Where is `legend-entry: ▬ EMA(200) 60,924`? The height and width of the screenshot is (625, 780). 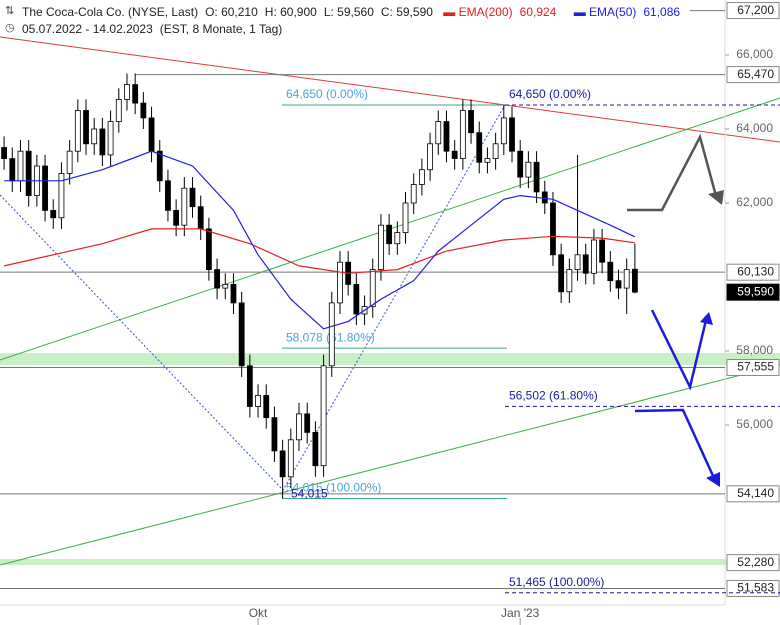
legend-entry: ▬ EMA(200) 60,924 is located at coordinates (500, 12).